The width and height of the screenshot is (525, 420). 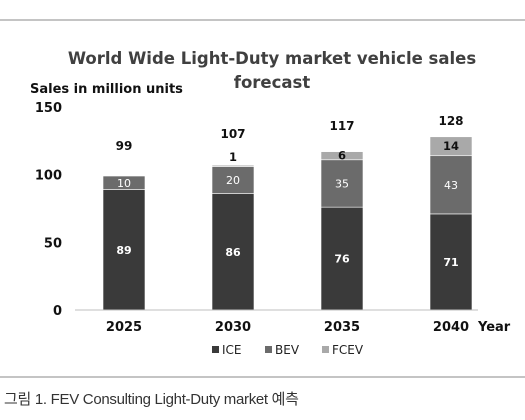 I want to click on x-tick-label: 2030, so click(x=233, y=327).